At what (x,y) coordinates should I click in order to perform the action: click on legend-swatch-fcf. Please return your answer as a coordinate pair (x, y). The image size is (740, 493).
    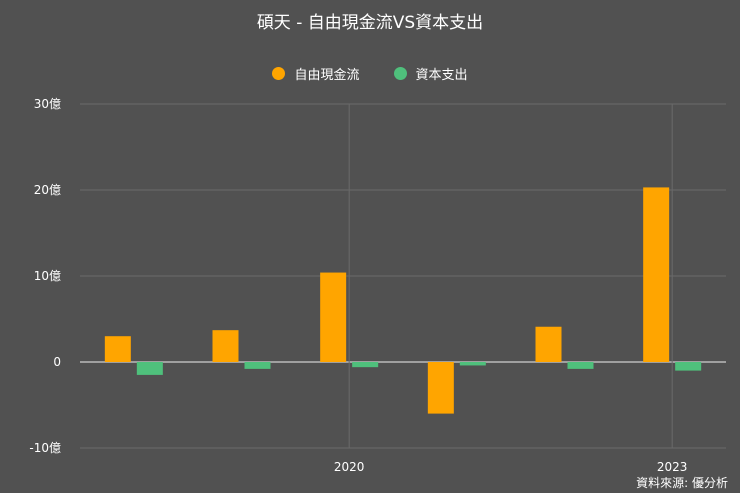
    Looking at the image, I should click on (279, 73).